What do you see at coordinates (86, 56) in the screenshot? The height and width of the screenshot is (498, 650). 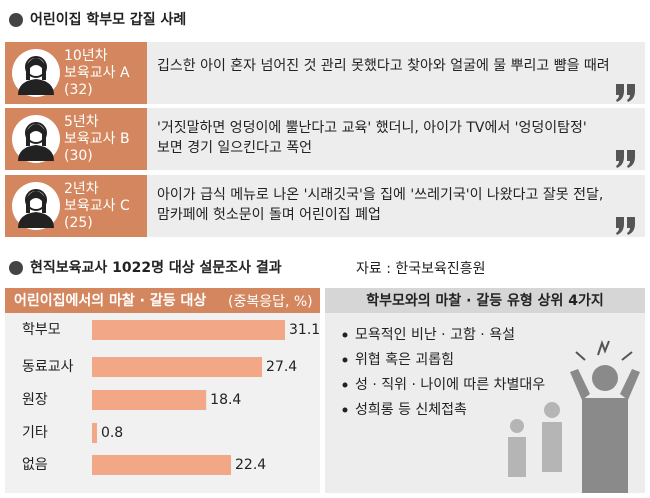 I see `case-career: 10년차` at bounding box center [86, 56].